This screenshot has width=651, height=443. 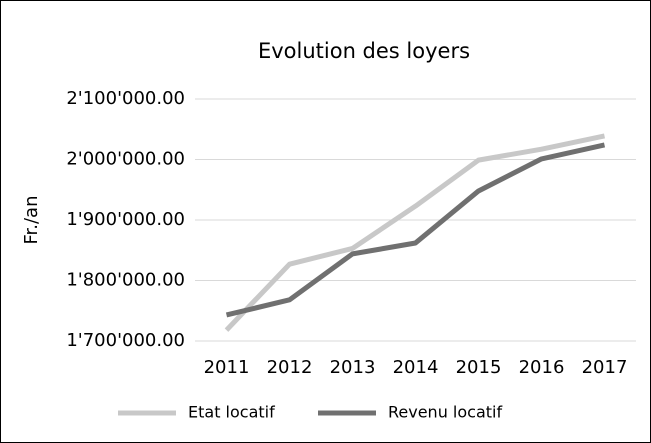 I want to click on chart-title: Evolution des loyers, so click(x=364, y=51).